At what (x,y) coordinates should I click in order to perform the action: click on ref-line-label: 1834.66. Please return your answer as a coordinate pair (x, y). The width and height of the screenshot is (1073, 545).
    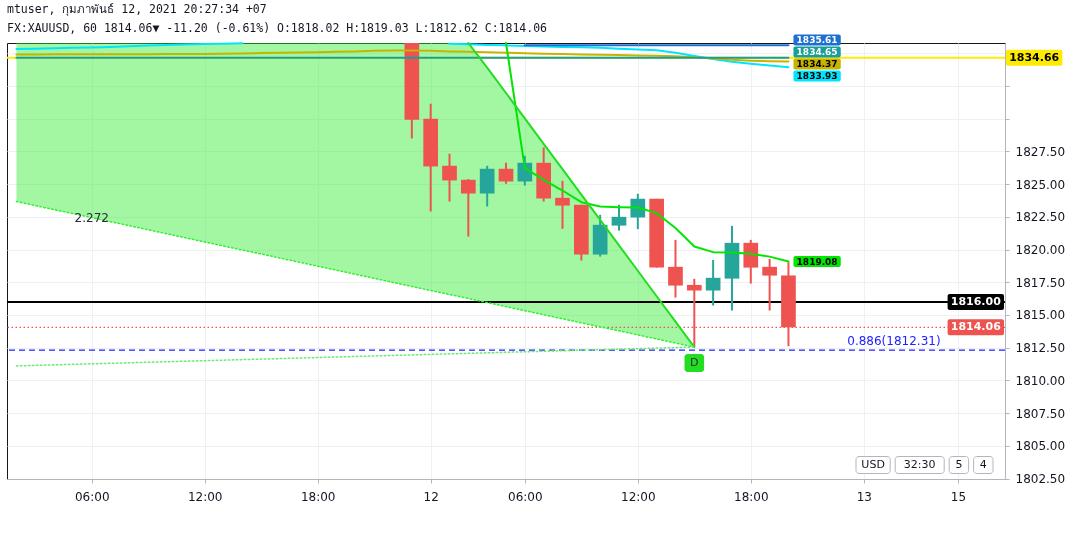
    Looking at the image, I should click on (1034, 57).